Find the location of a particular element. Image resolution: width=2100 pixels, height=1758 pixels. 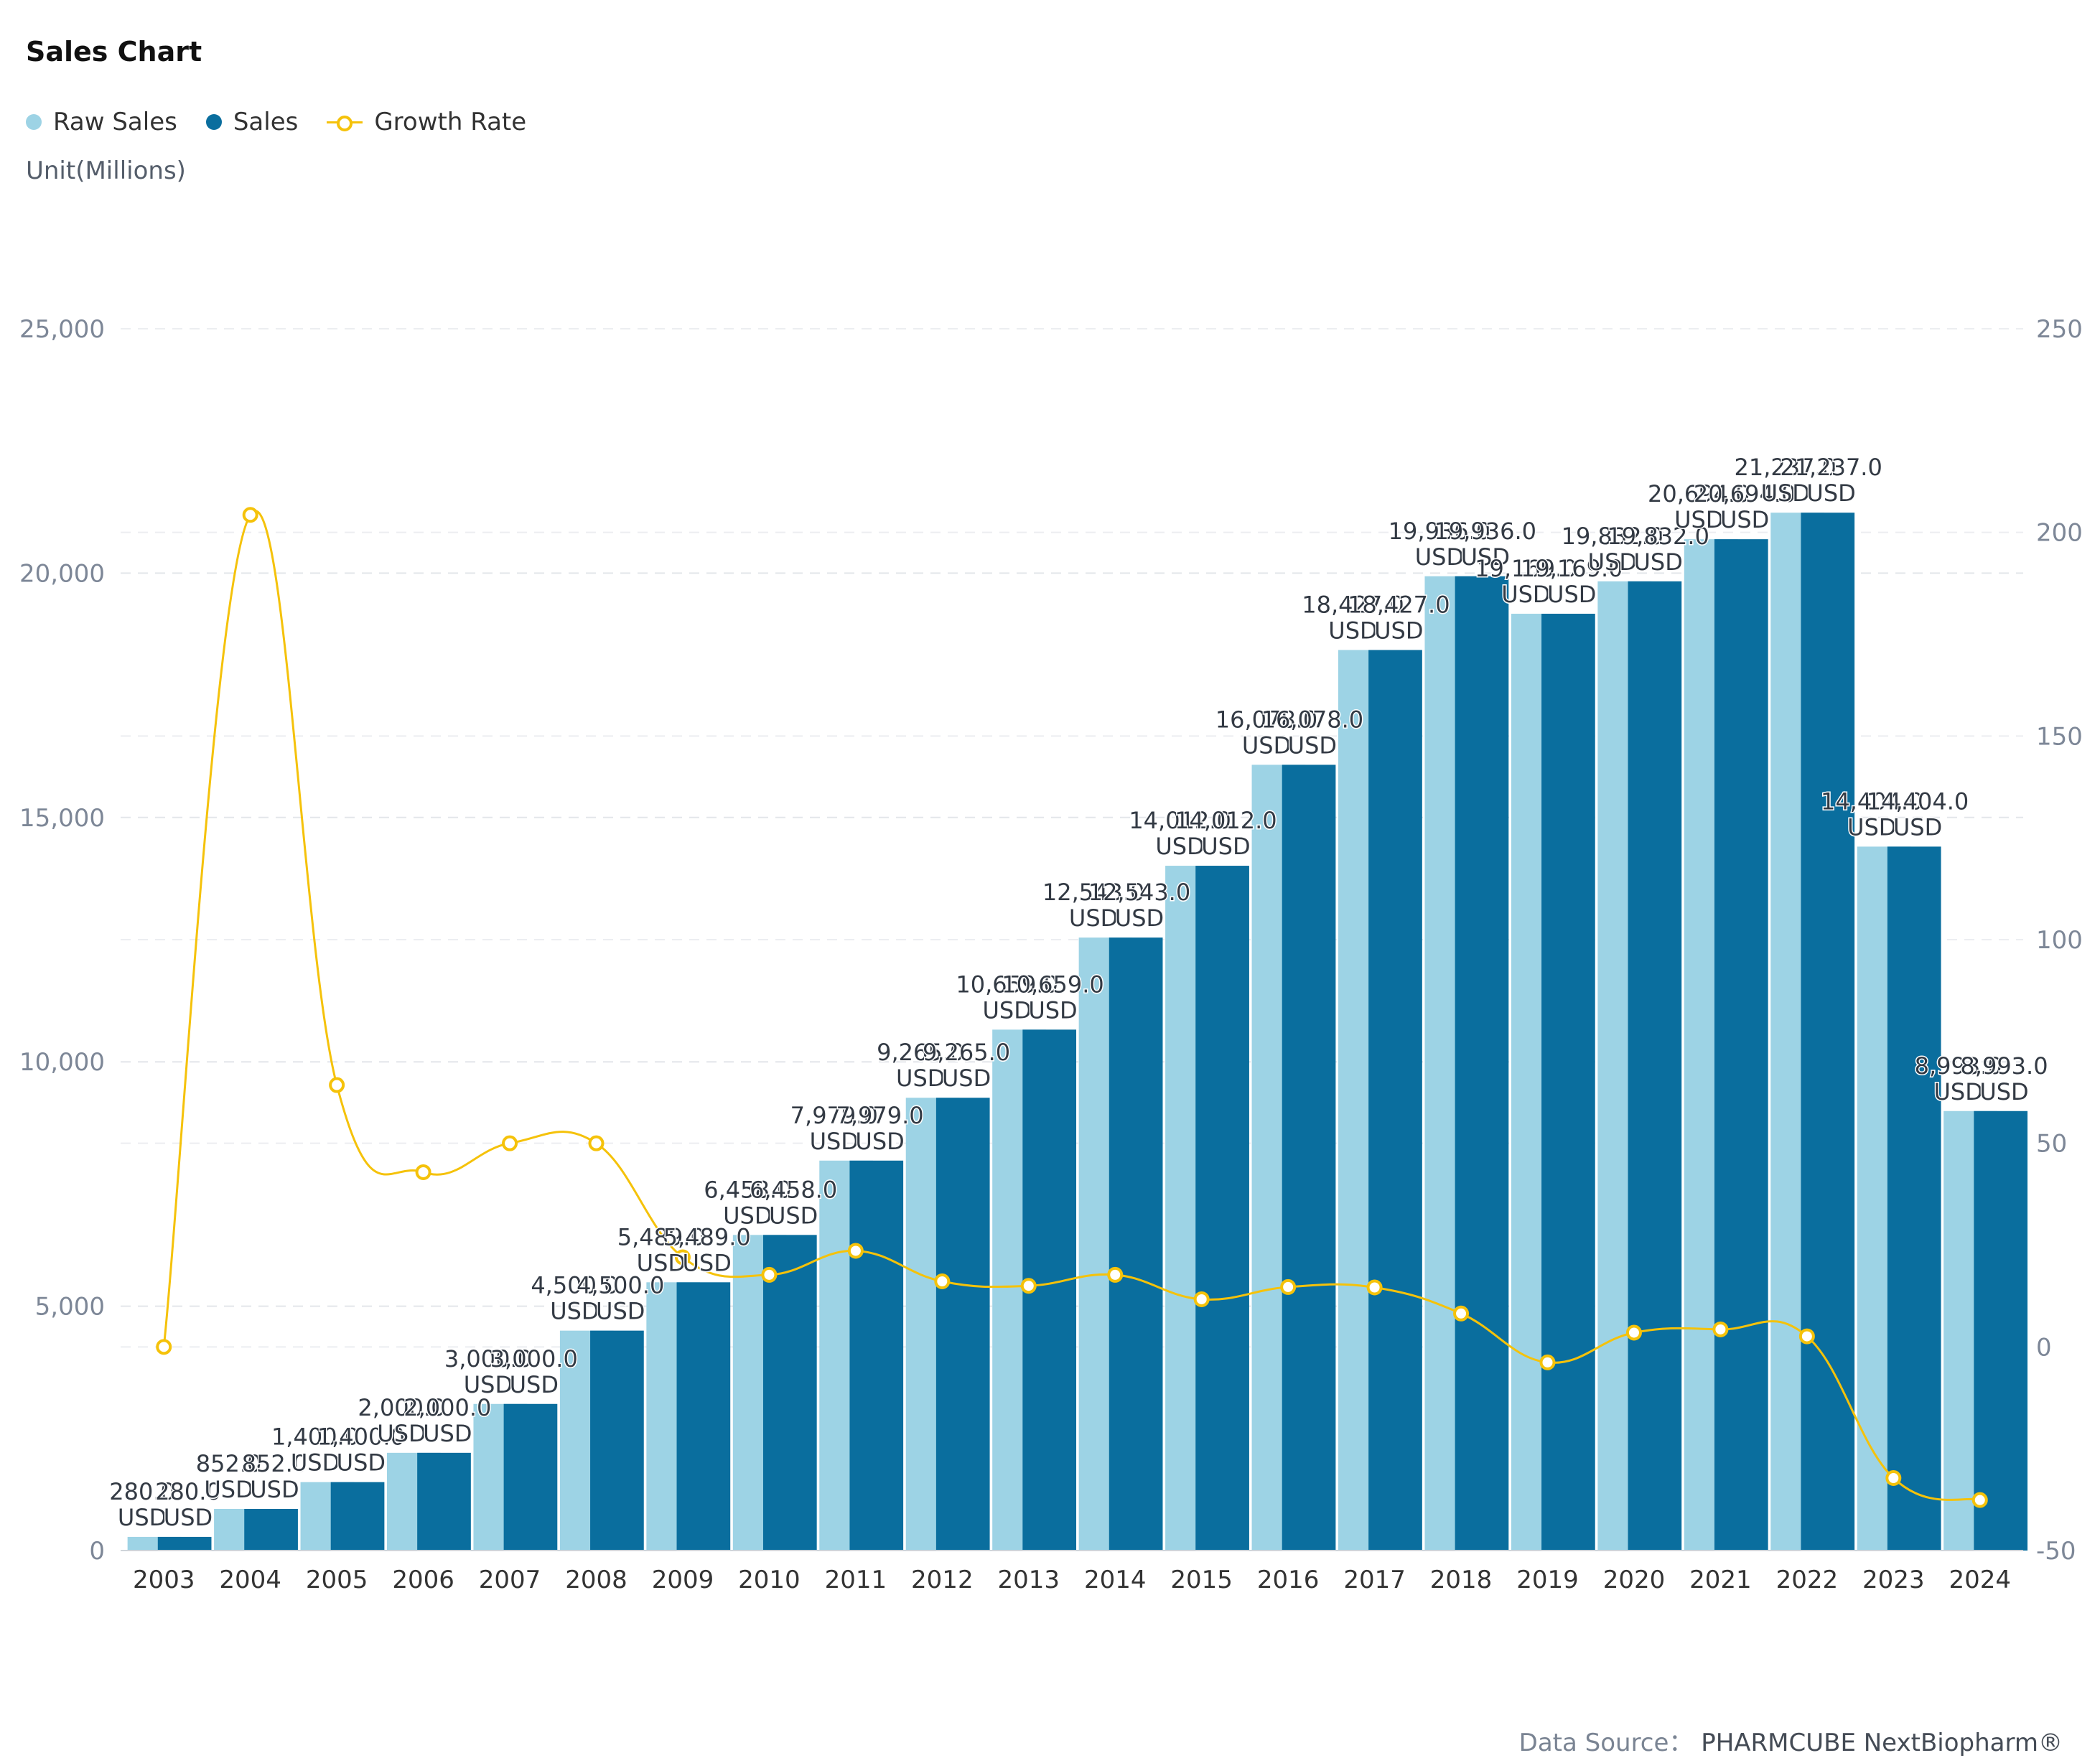

legend-line-icon is located at coordinates (345, 123).